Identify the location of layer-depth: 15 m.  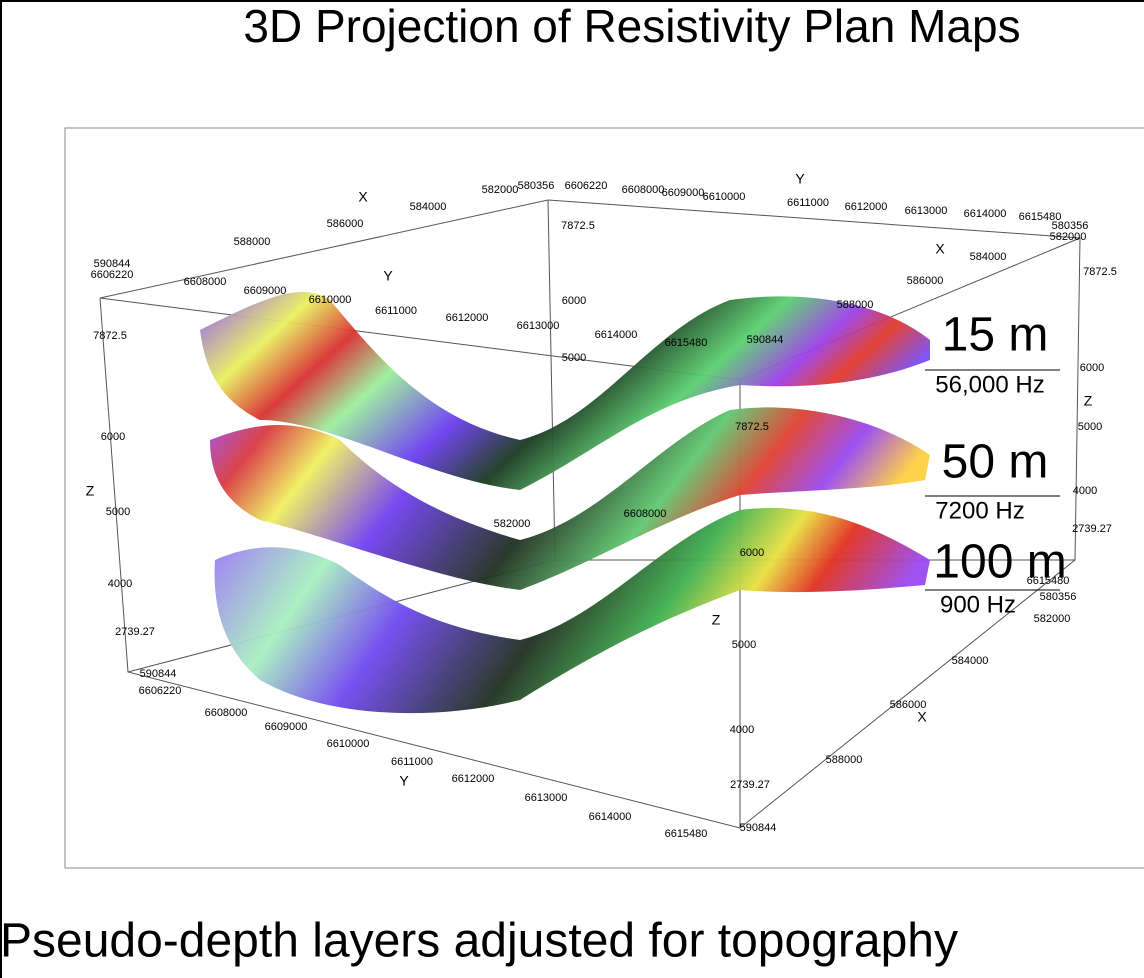
(995, 335).